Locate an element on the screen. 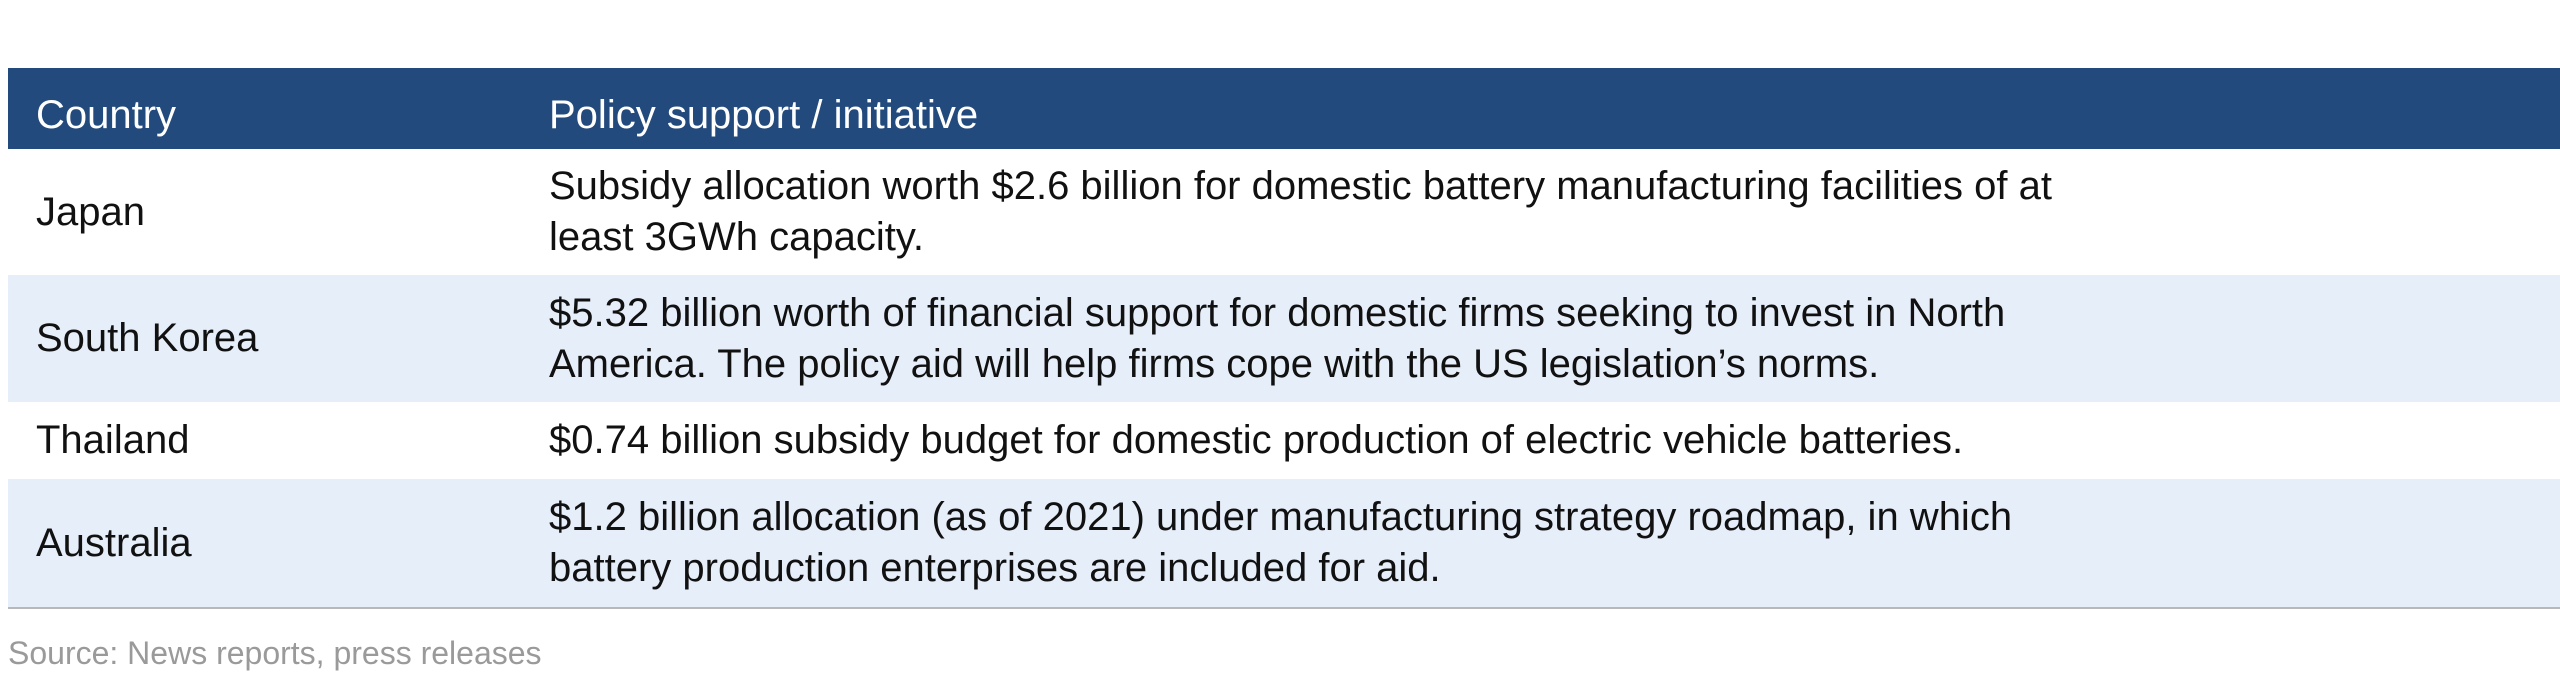 The height and width of the screenshot is (684, 2560). header-policy: Policy support / initiative is located at coordinates (764, 115).